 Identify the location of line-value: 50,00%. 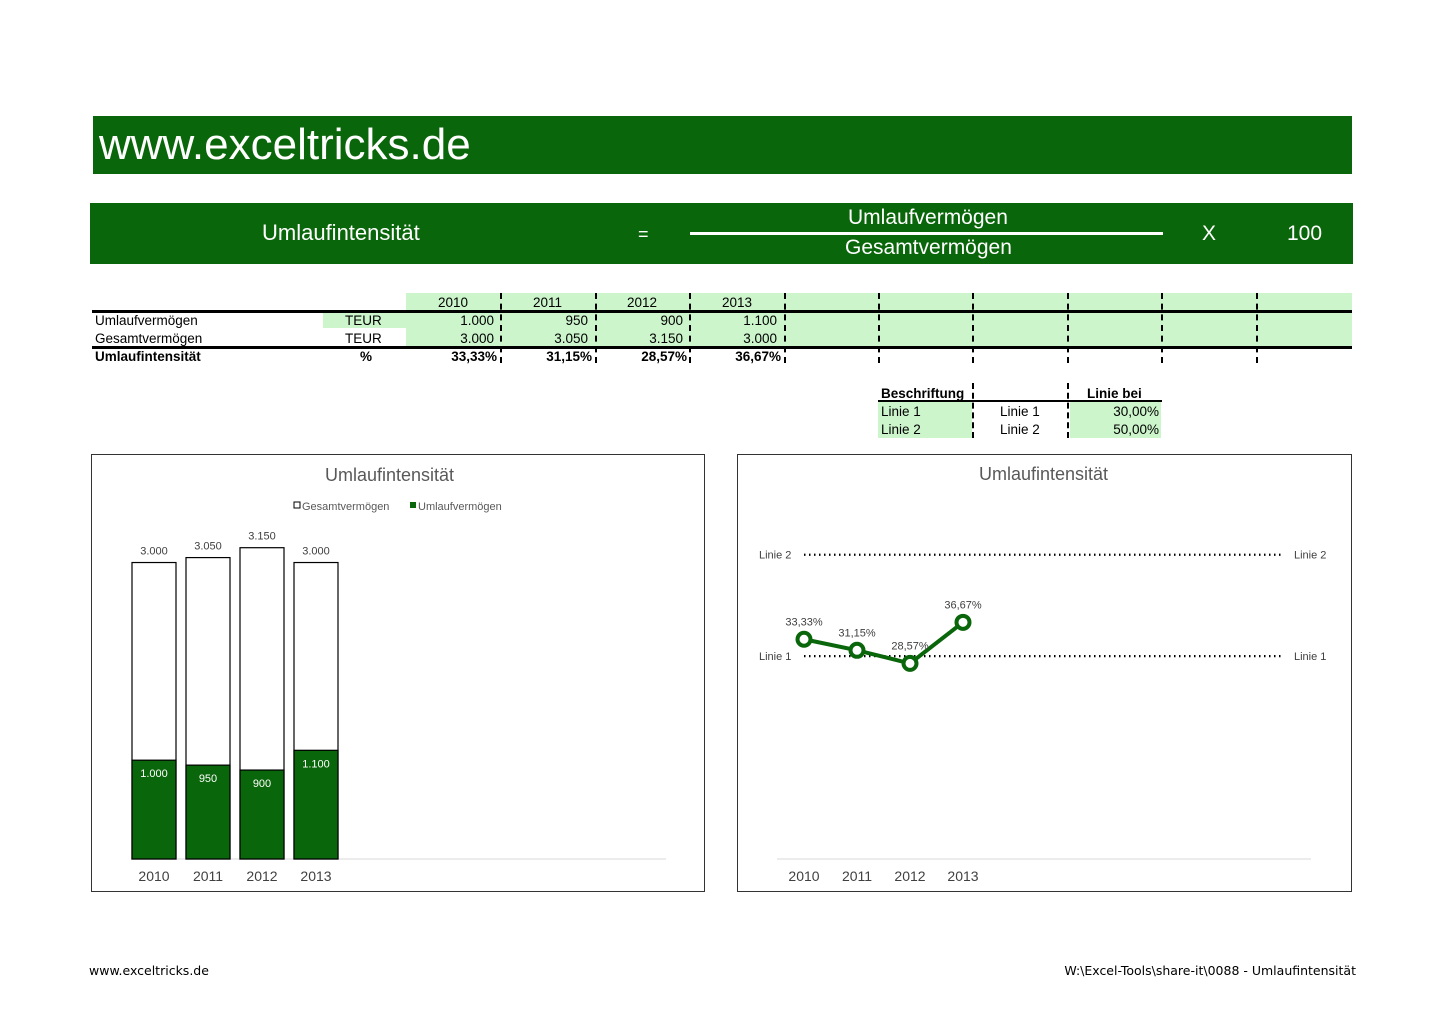
(1136, 429).